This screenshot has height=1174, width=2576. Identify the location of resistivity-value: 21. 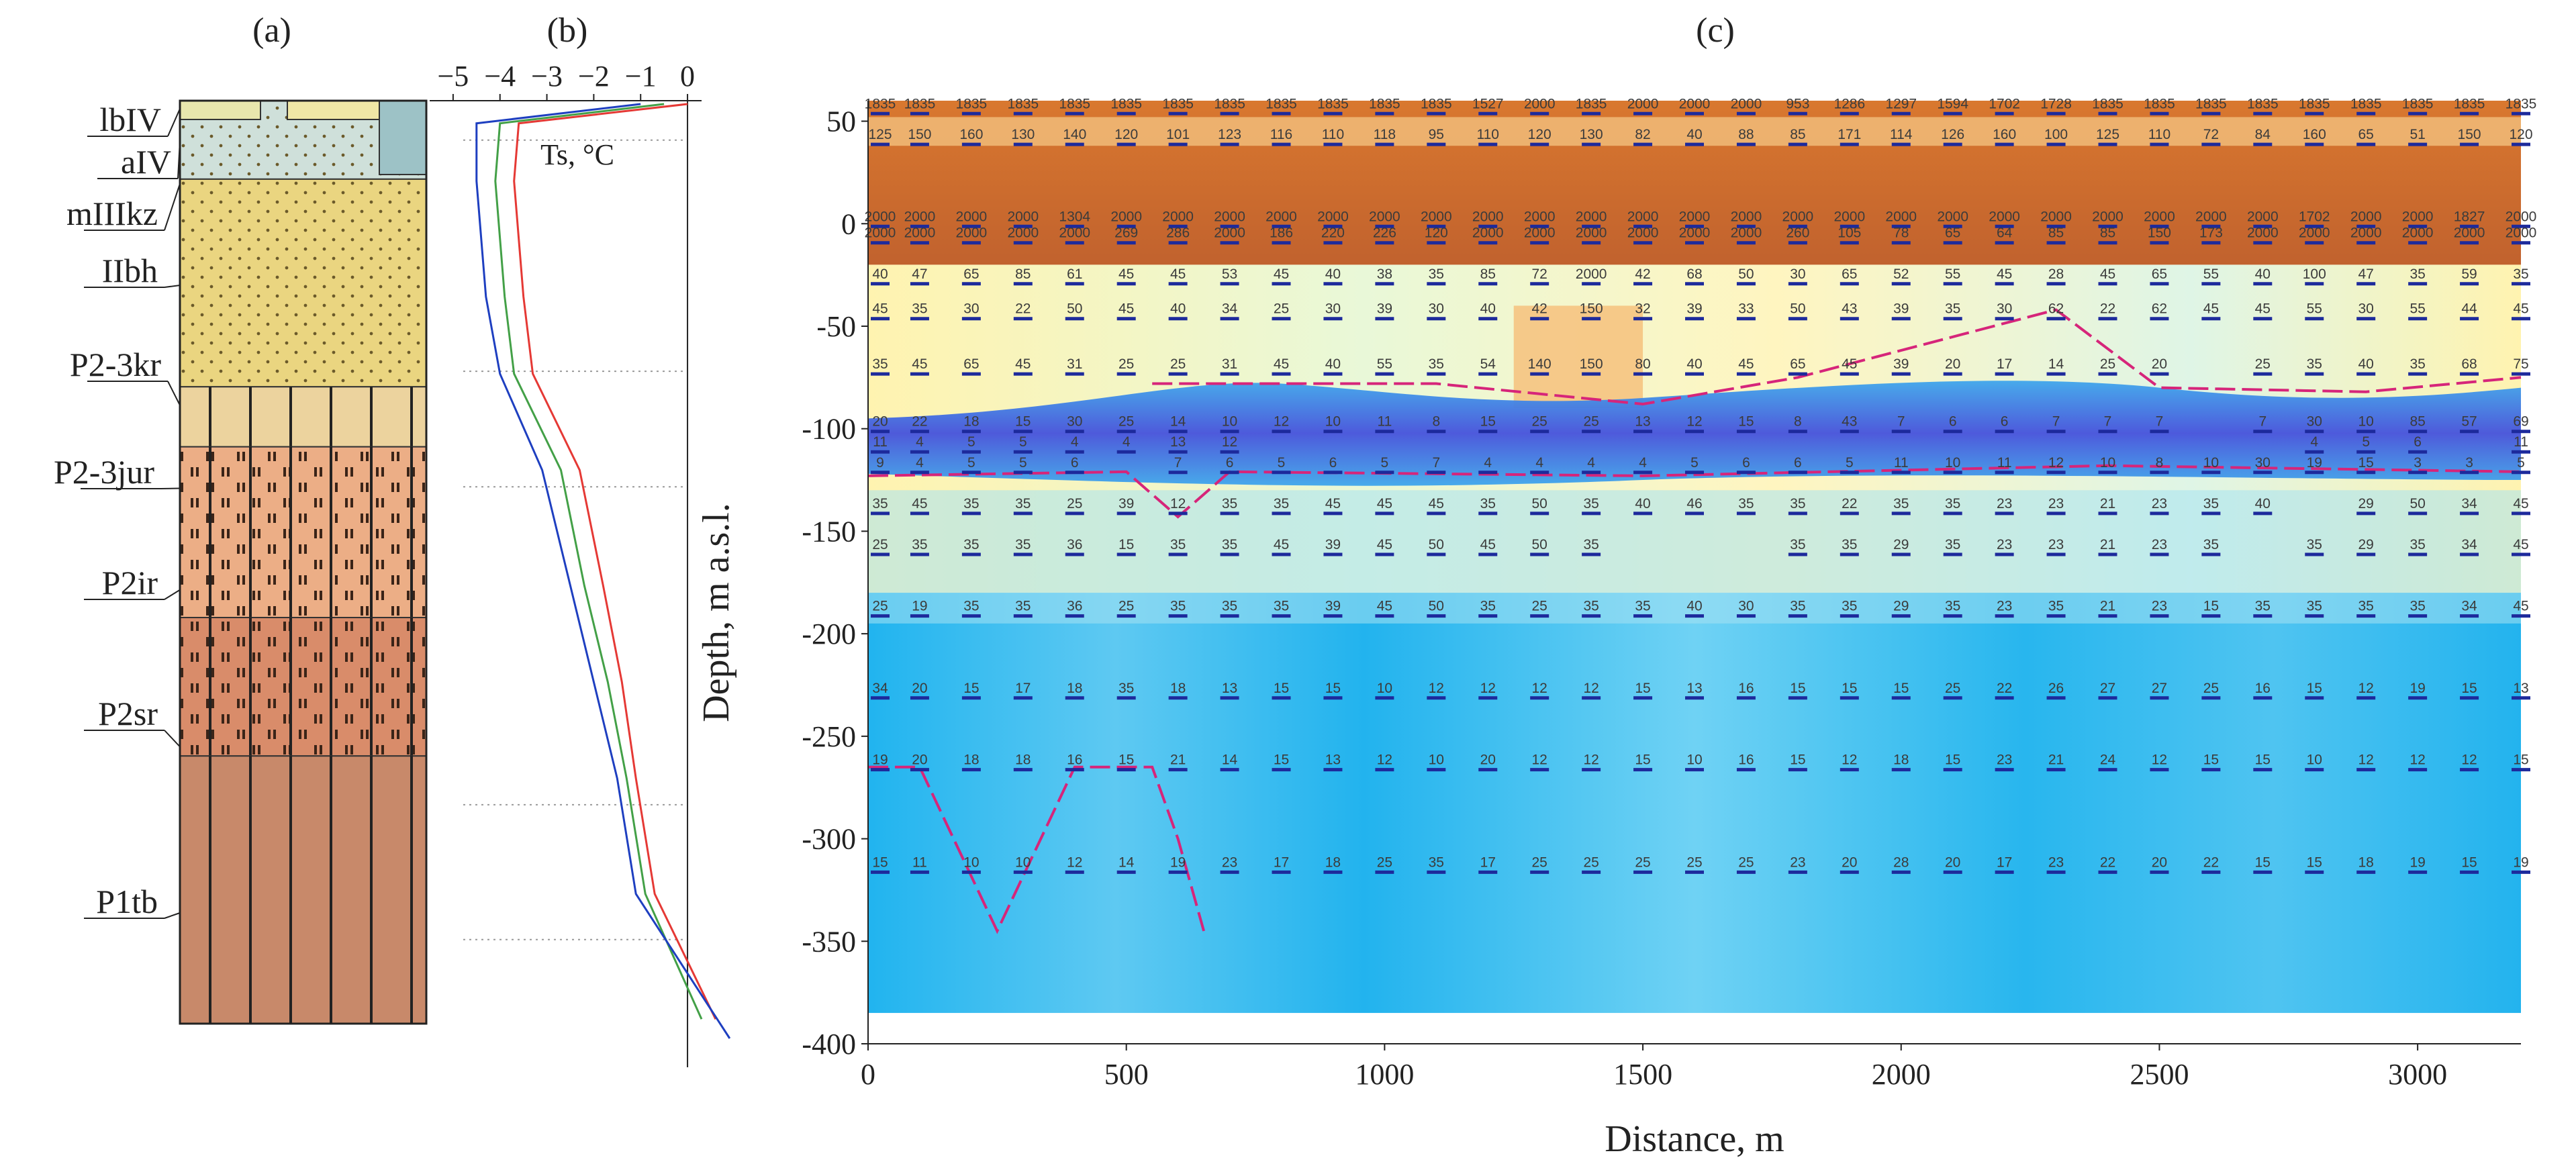
(1178, 760).